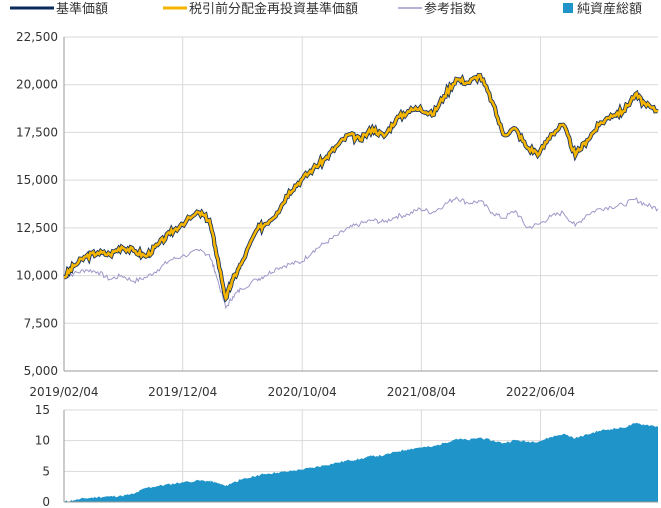 The height and width of the screenshot is (508, 661). What do you see at coordinates (37, 85) in the screenshot?
I see `y-tick-label: 20,000` at bounding box center [37, 85].